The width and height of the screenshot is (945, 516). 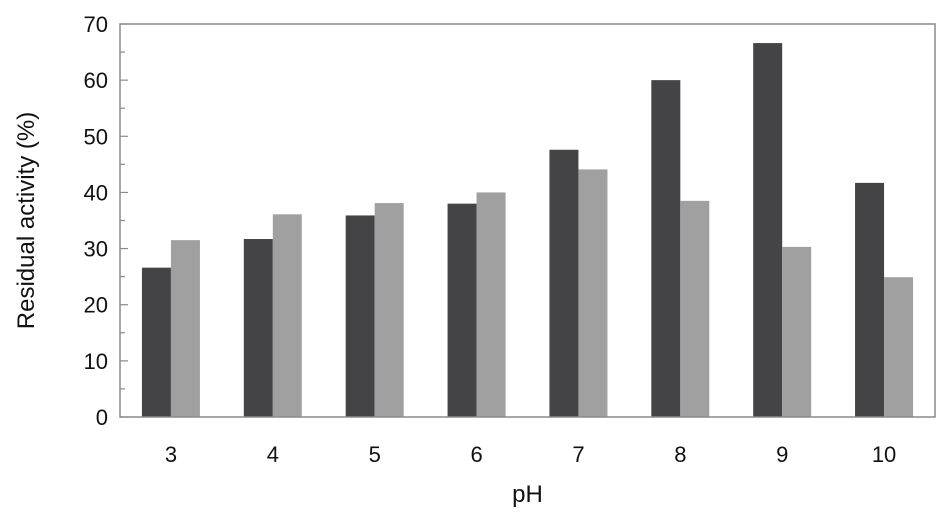 What do you see at coordinates (96, 305) in the screenshot?
I see `y-tick-label: 20` at bounding box center [96, 305].